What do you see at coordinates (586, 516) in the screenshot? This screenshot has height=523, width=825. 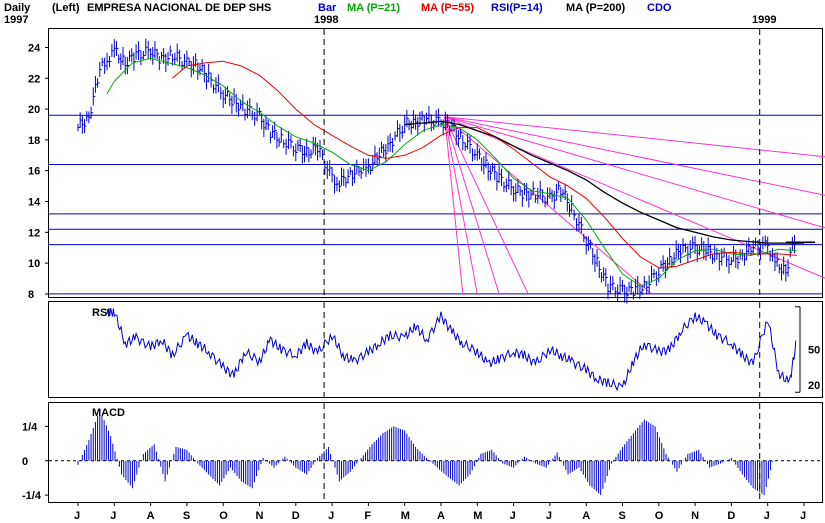 I see `month-label-14: A` at bounding box center [586, 516].